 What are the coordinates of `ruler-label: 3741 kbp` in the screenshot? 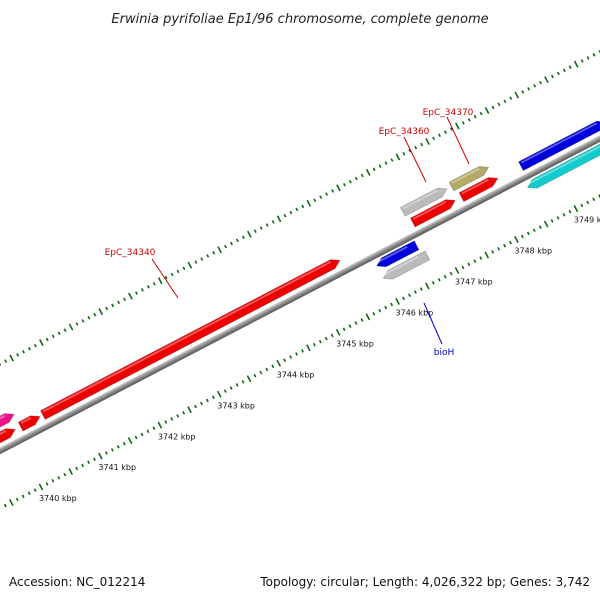 It's located at (117, 467).